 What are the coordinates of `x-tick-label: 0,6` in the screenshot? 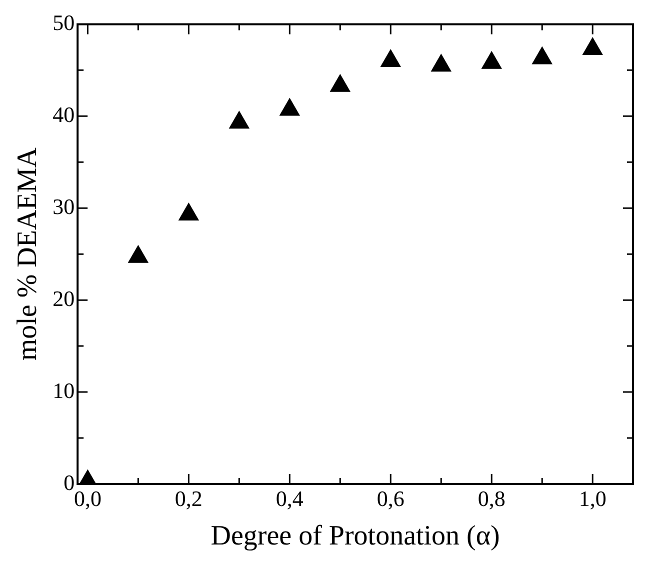 It's located at (390, 498).